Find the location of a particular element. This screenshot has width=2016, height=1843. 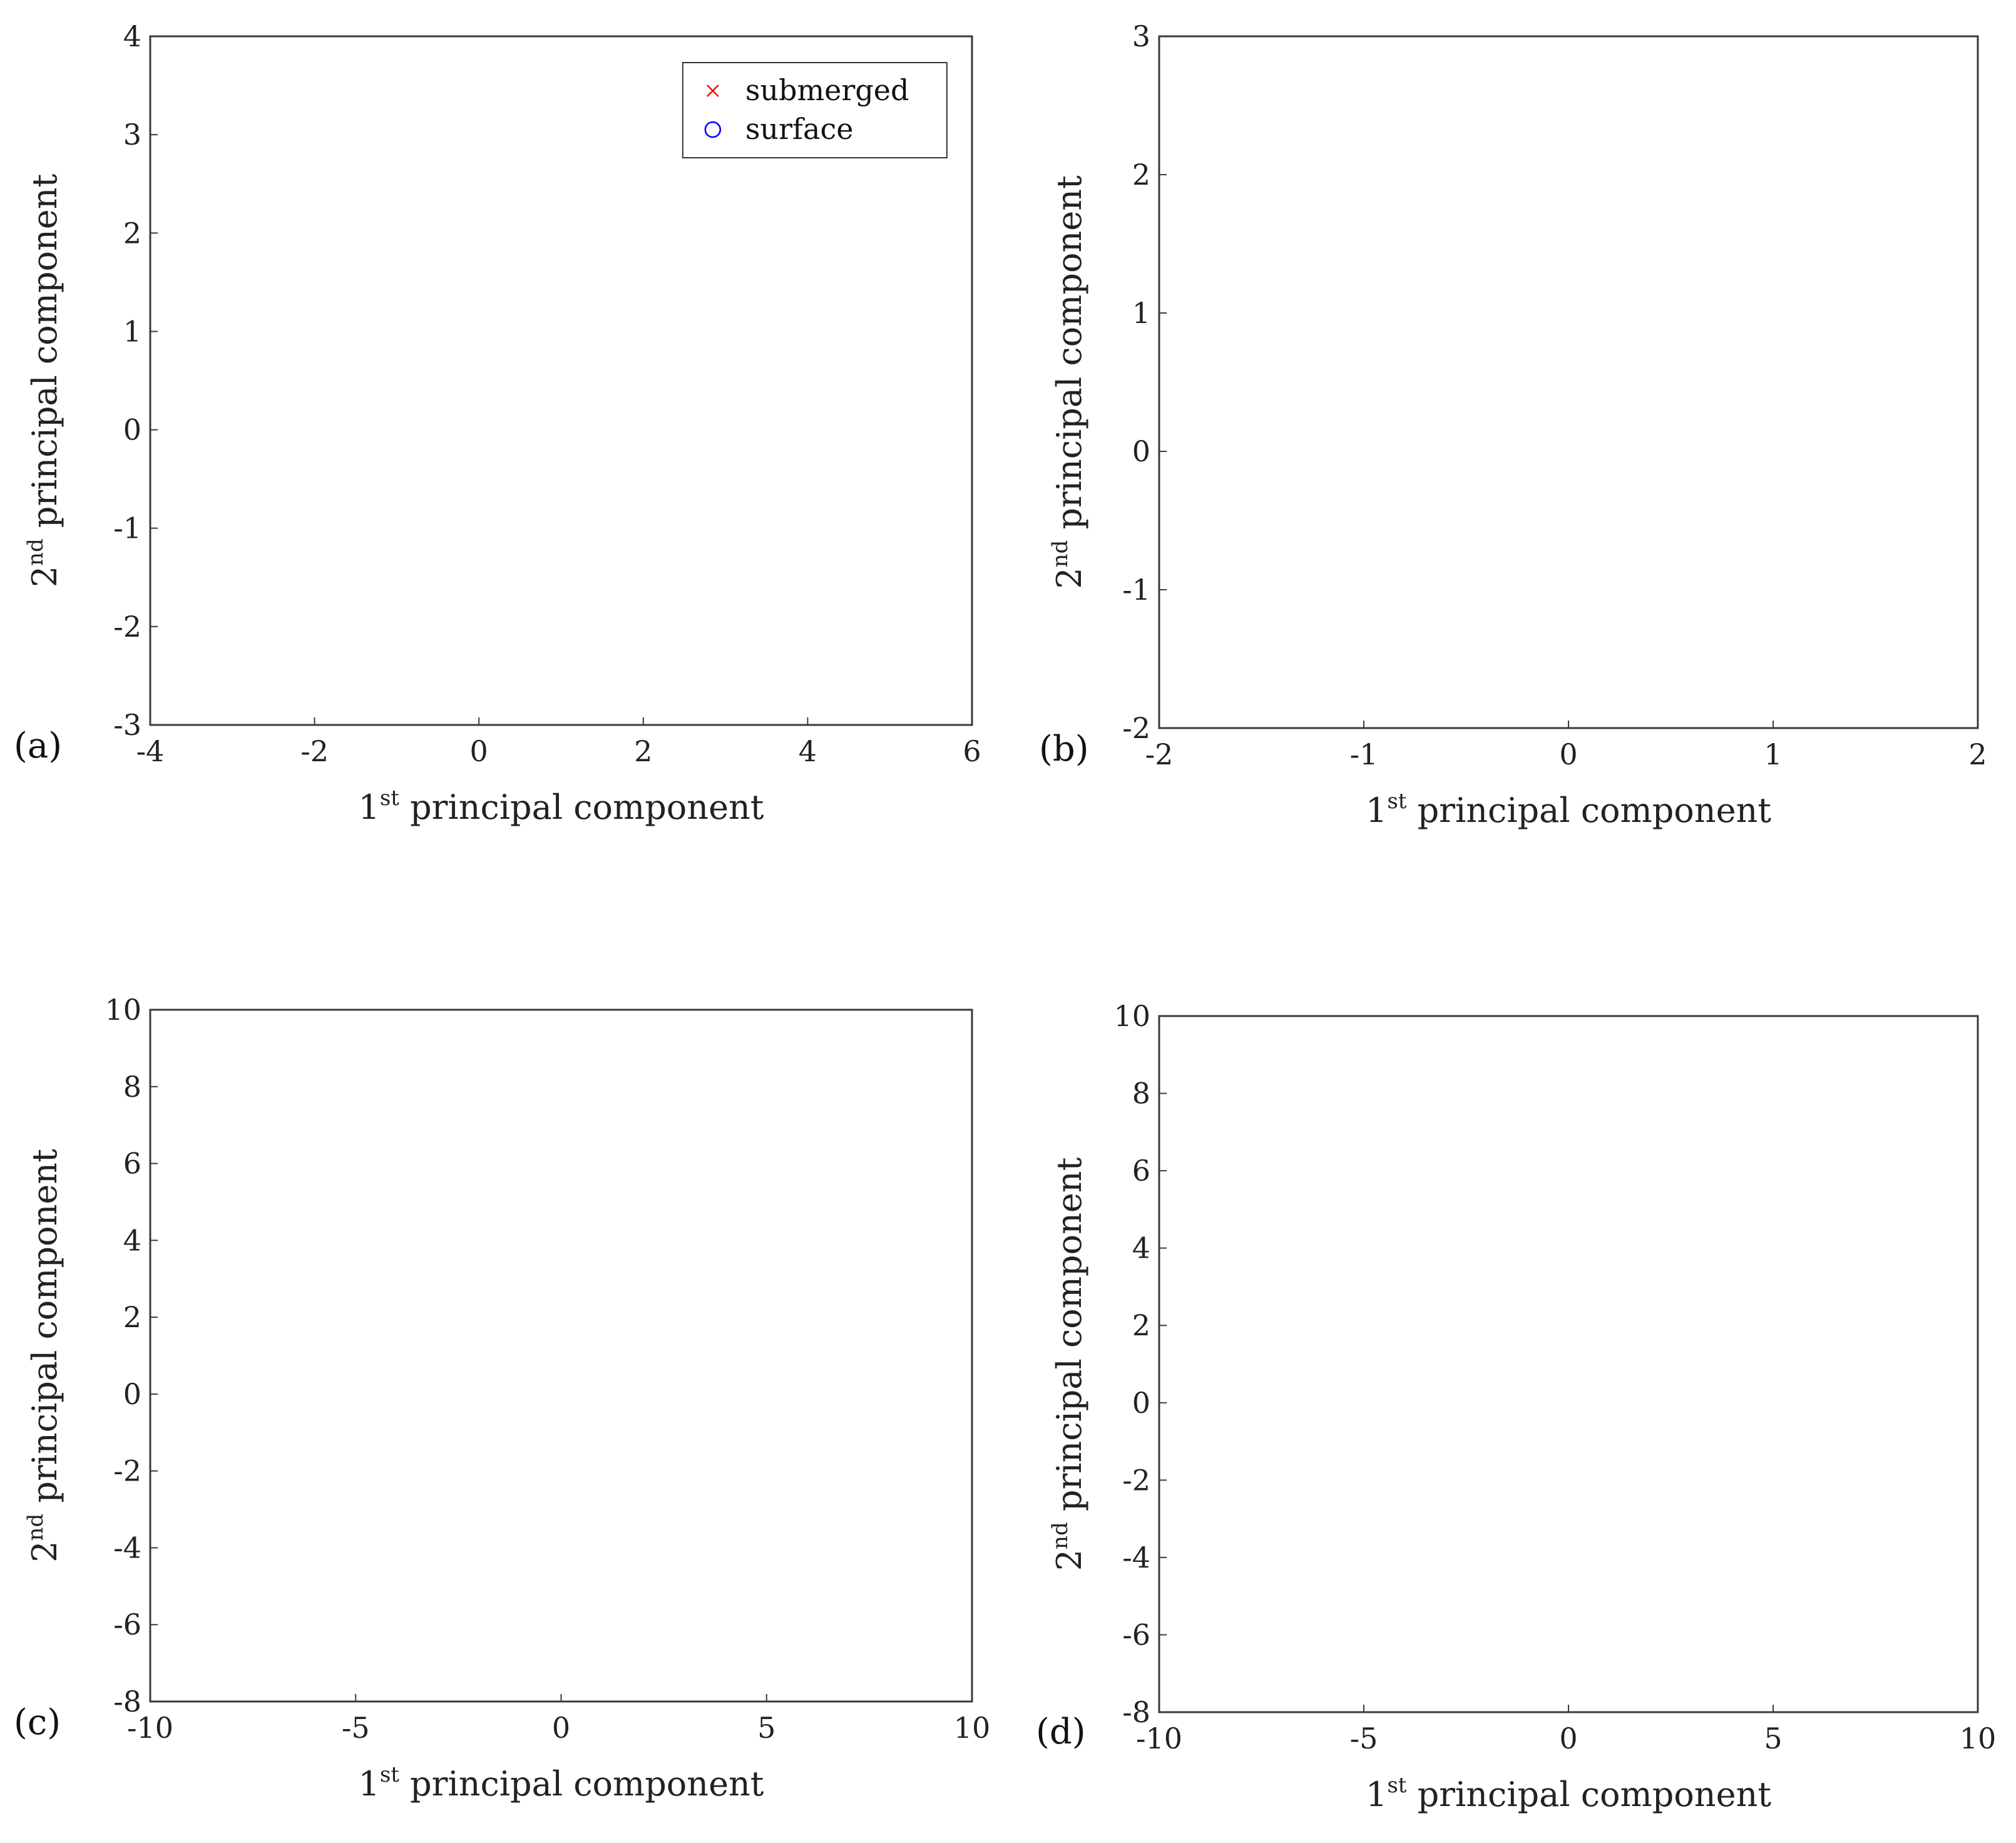

x-tick-label: 4 is located at coordinates (808, 751).